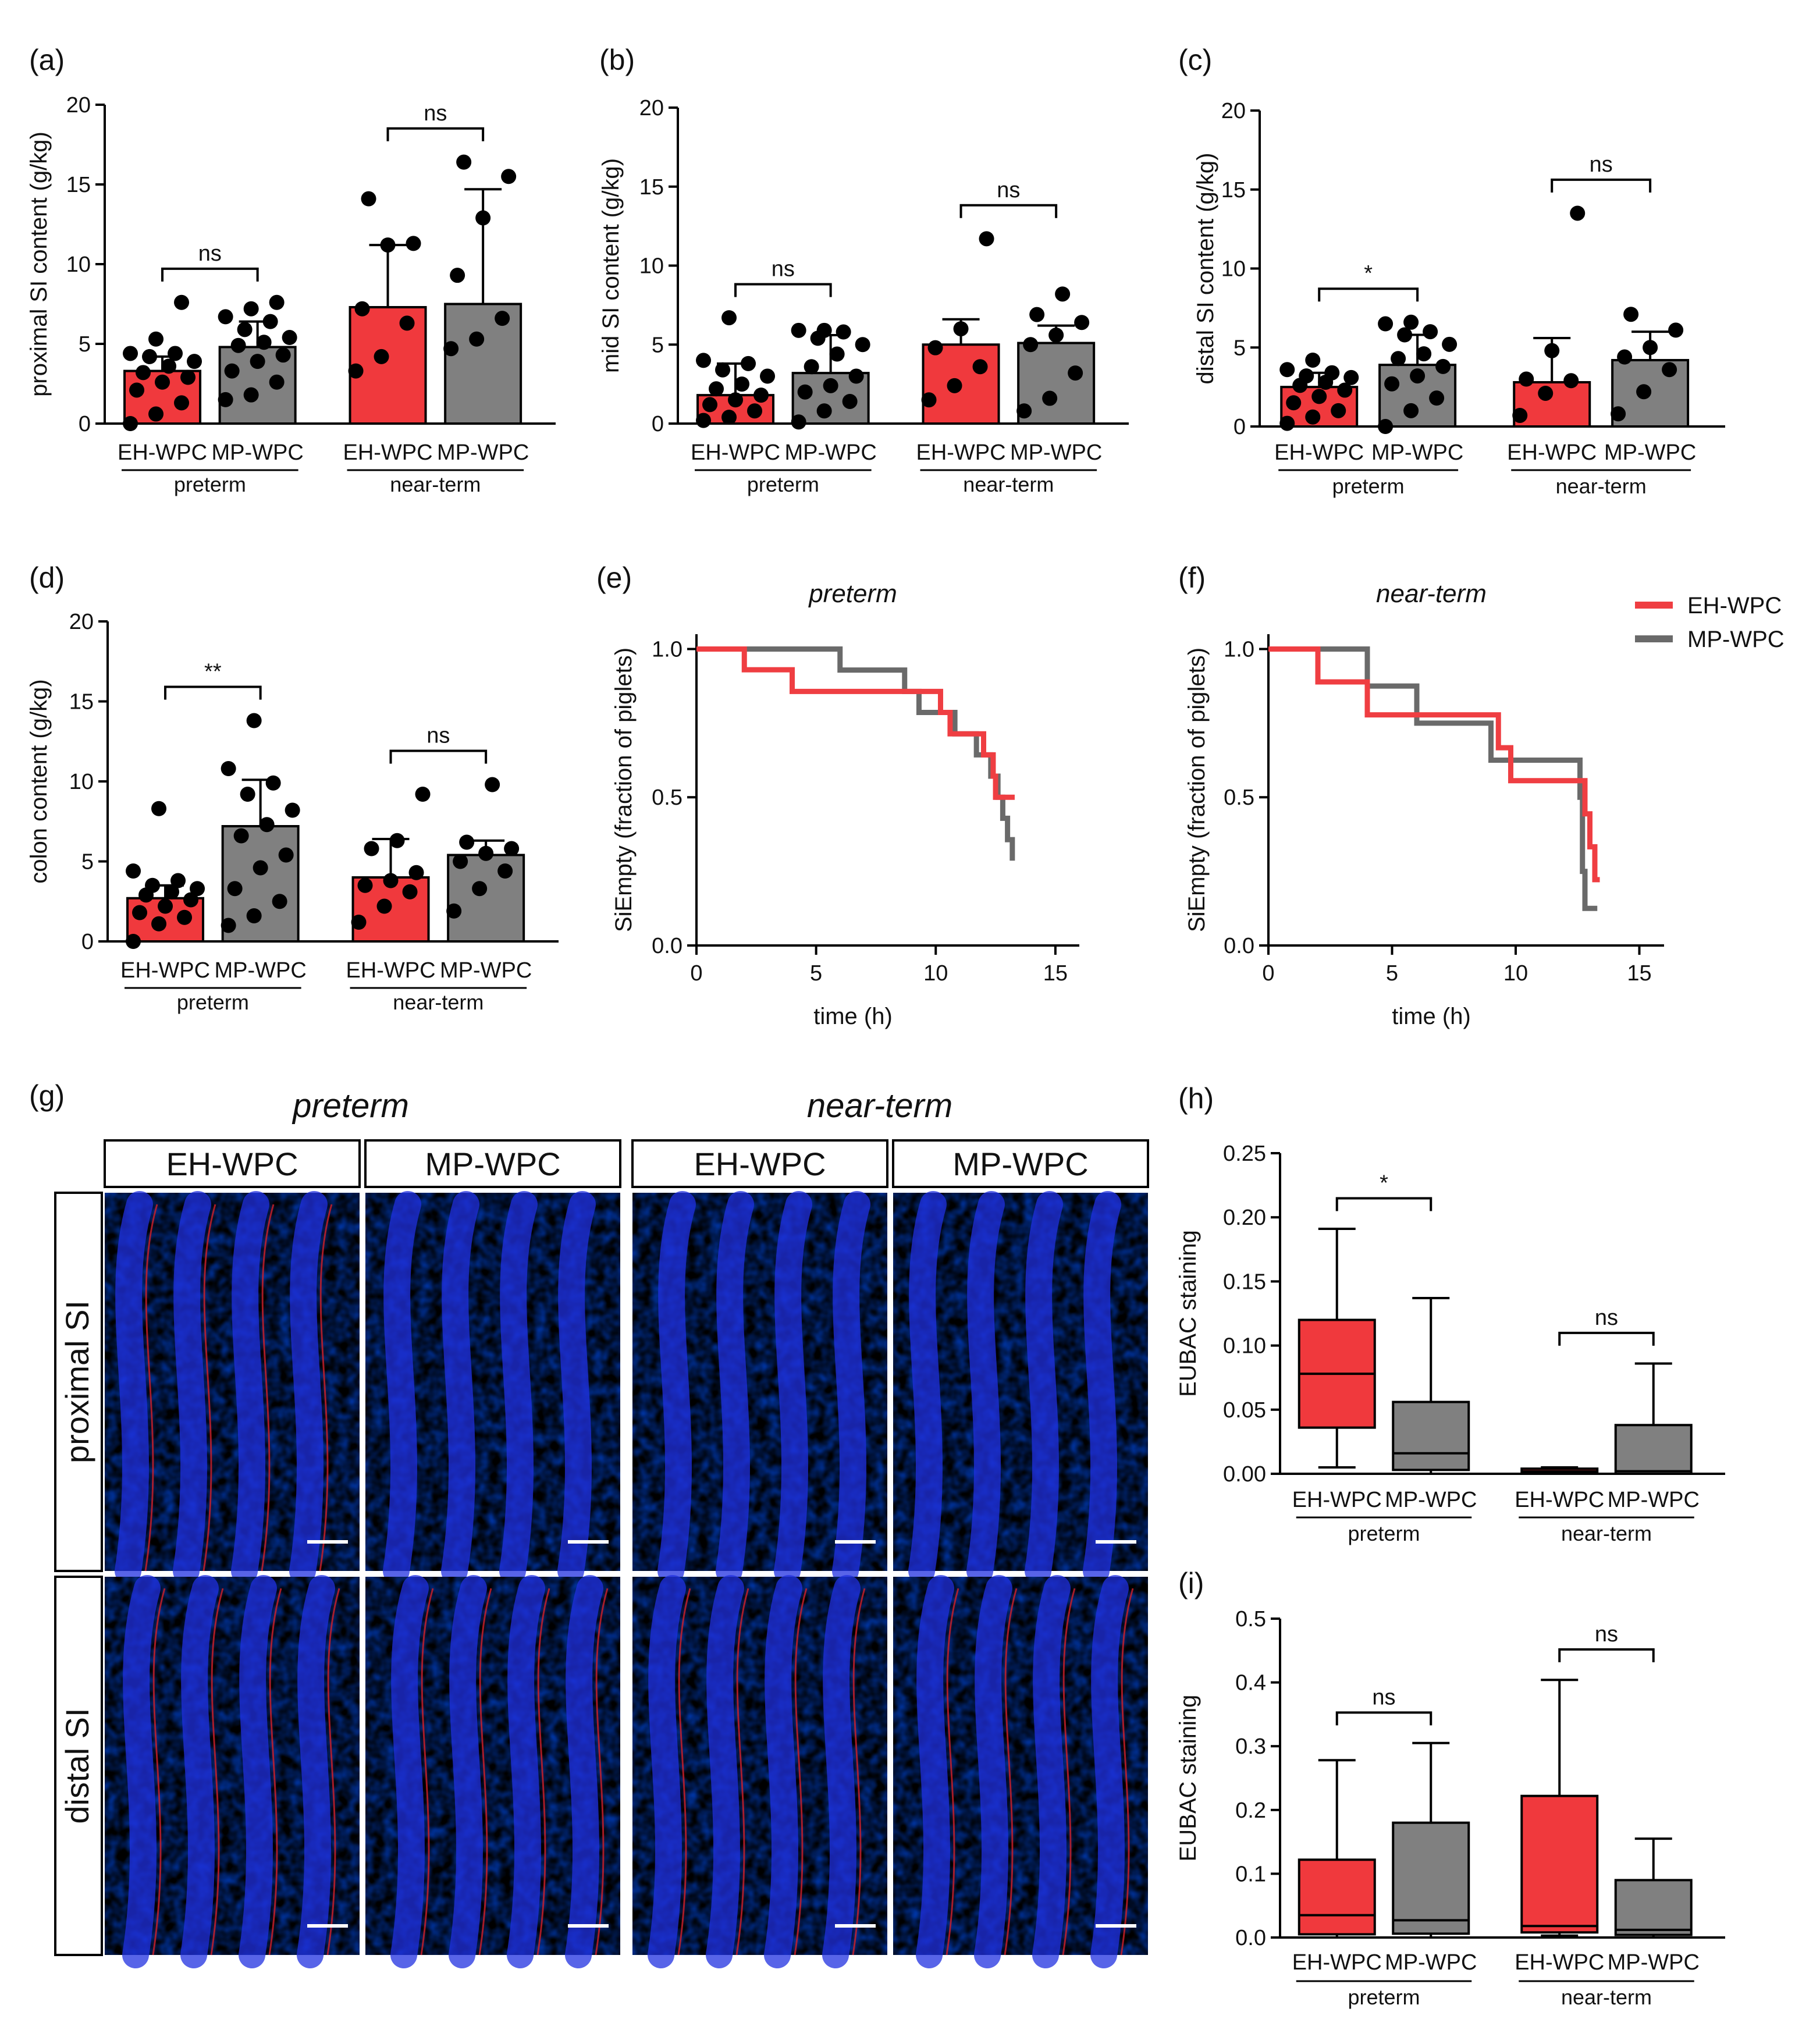  What do you see at coordinates (435, 484) in the screenshot?
I see `group-label: near-term` at bounding box center [435, 484].